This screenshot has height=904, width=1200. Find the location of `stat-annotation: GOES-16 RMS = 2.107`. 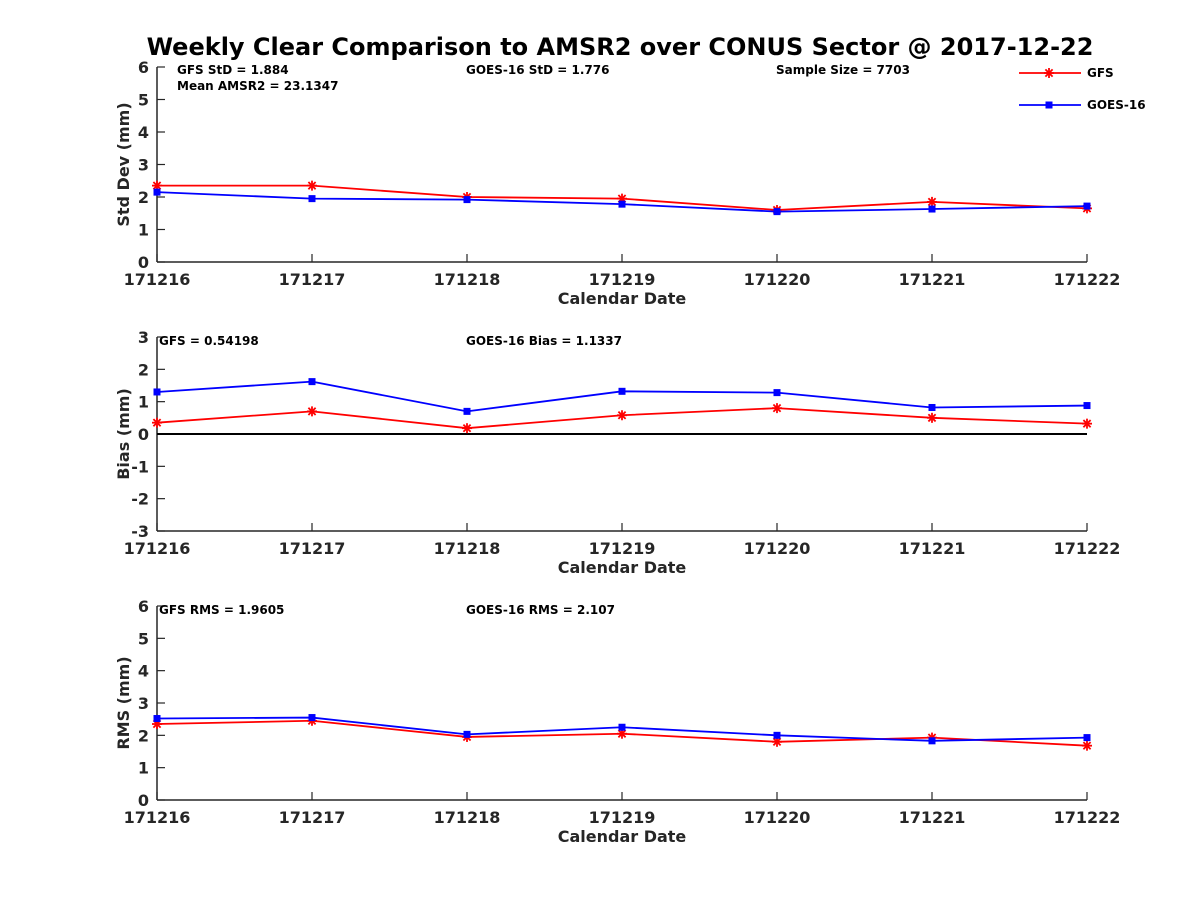

stat-annotation: GOES-16 RMS = 2.107 is located at coordinates (540, 610).